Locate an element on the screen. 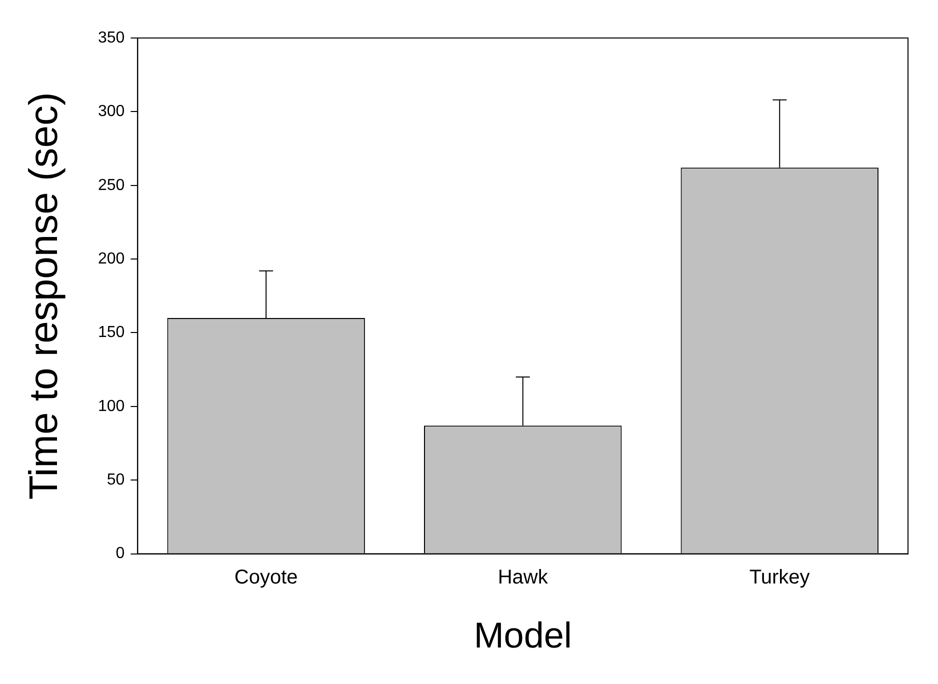 This screenshot has height=684, width=938. y-tick-label: 300 is located at coordinates (111, 111).